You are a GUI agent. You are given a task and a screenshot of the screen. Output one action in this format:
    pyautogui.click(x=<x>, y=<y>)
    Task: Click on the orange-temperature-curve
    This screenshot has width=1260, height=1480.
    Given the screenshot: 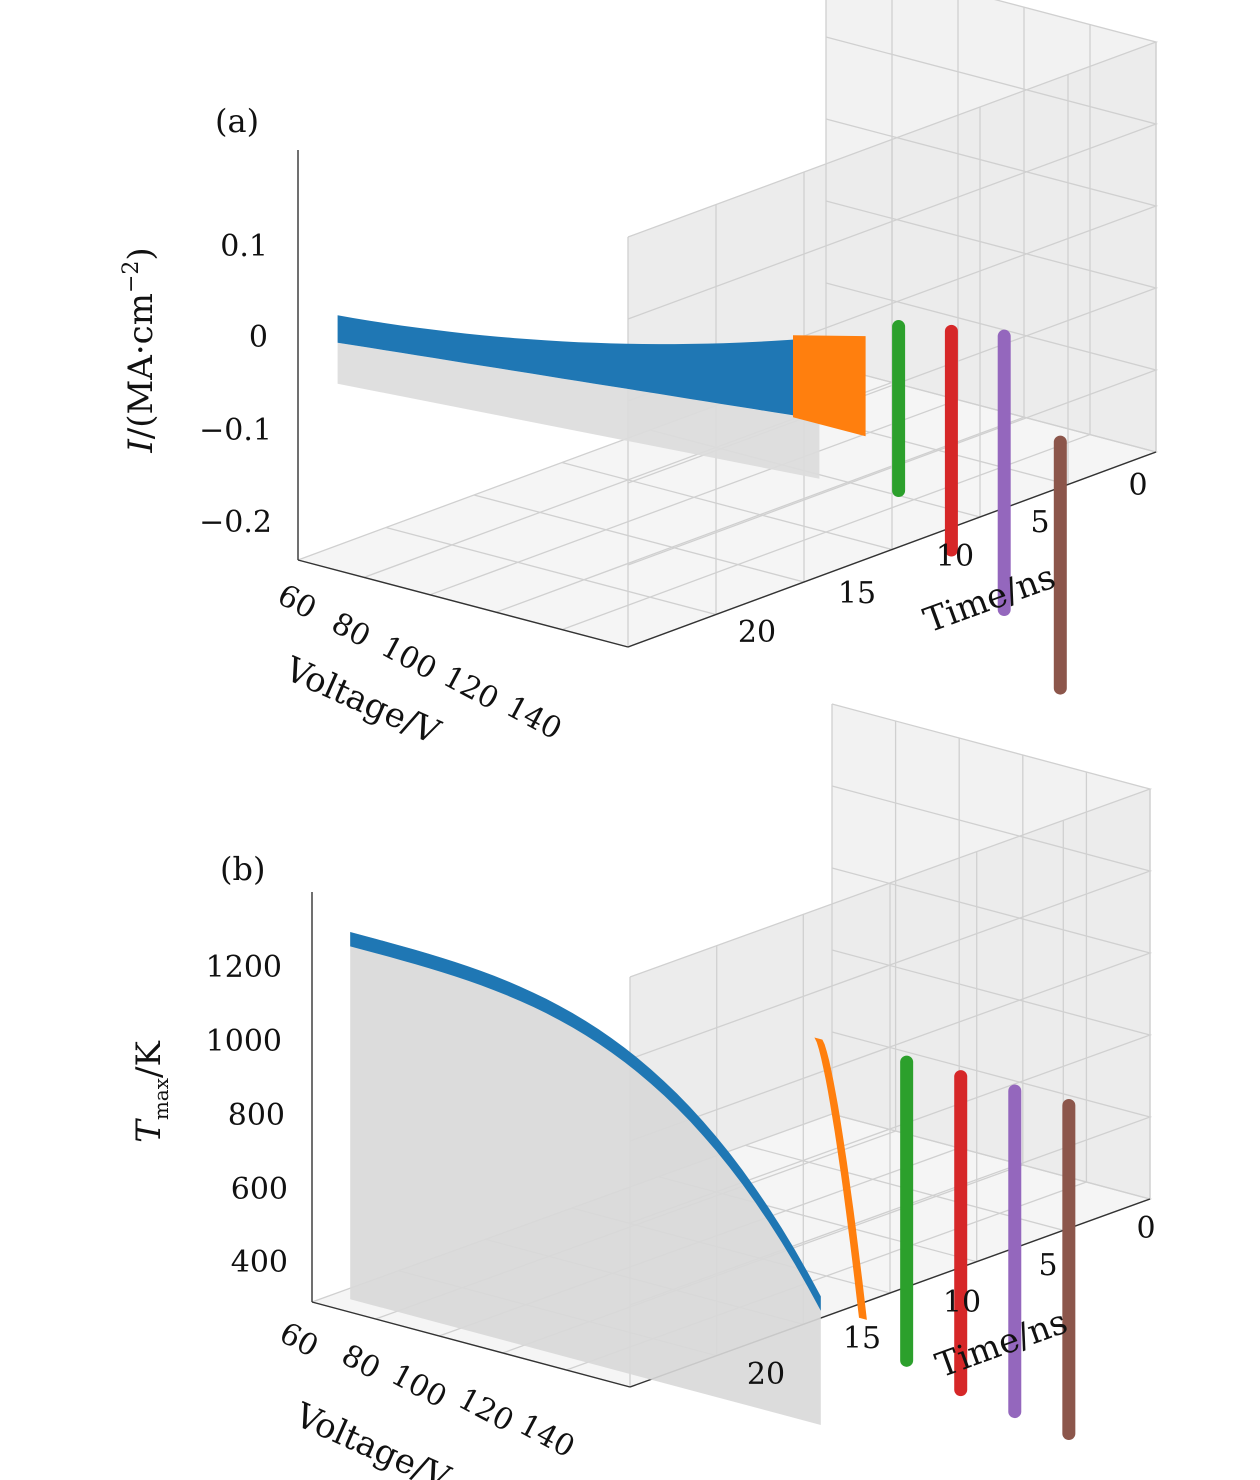 What is the action you would take?
    pyautogui.click(x=840, y=1178)
    